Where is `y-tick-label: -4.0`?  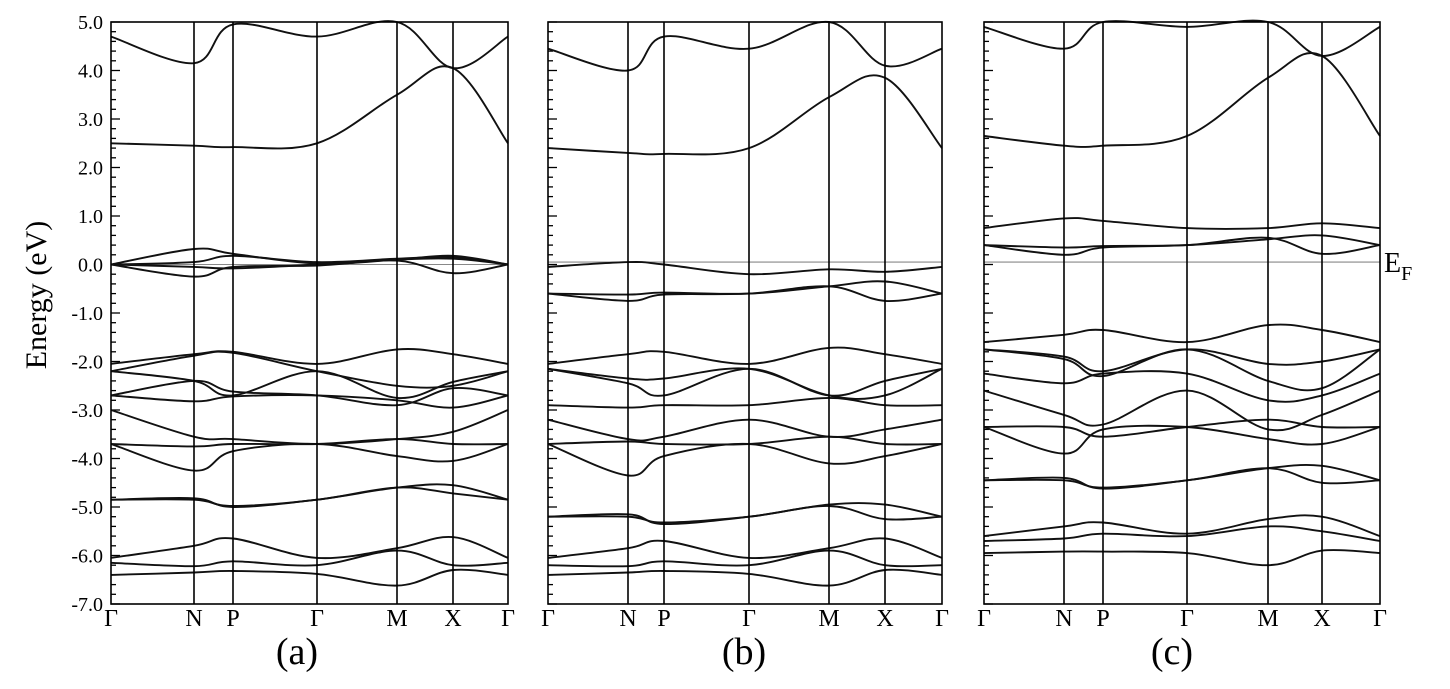
y-tick-label: -4.0 is located at coordinates (87, 460).